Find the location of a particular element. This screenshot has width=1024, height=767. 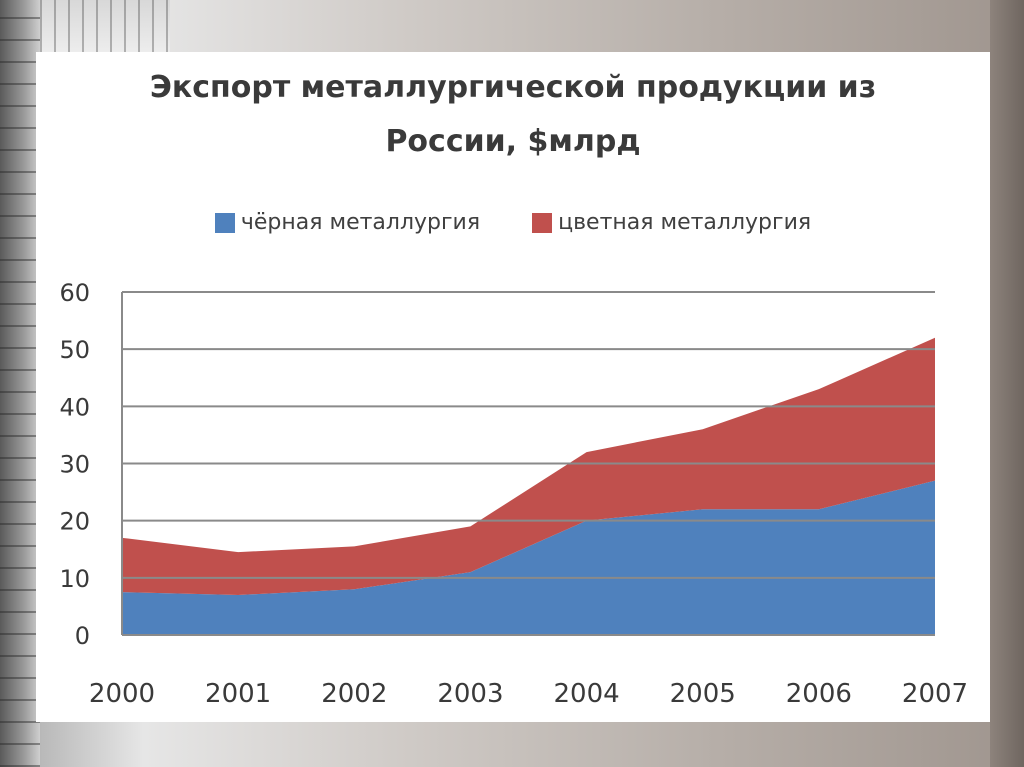

legend-item-ferrous: чёрная металлургия is located at coordinates (347, 222).